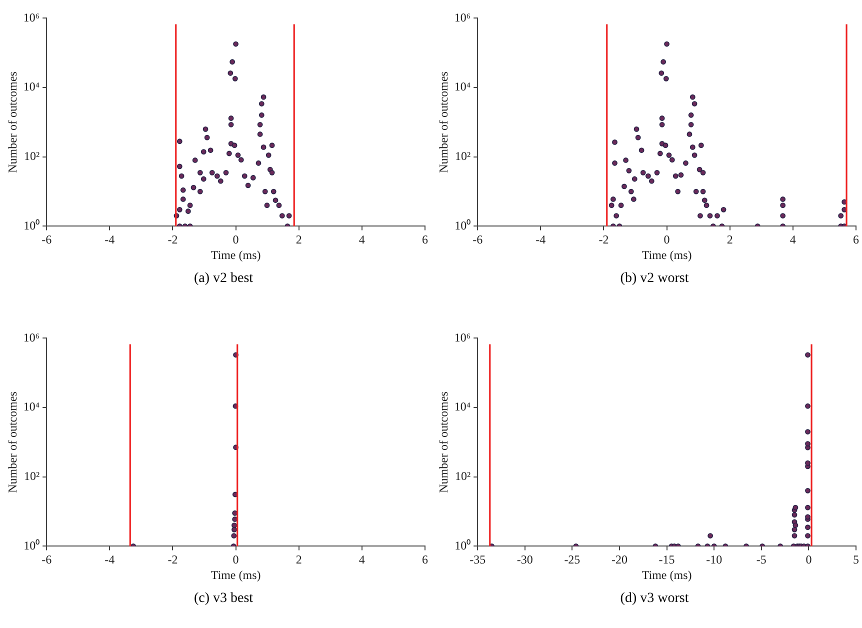  I want to click on x-tick-label: -25, so click(572, 559).